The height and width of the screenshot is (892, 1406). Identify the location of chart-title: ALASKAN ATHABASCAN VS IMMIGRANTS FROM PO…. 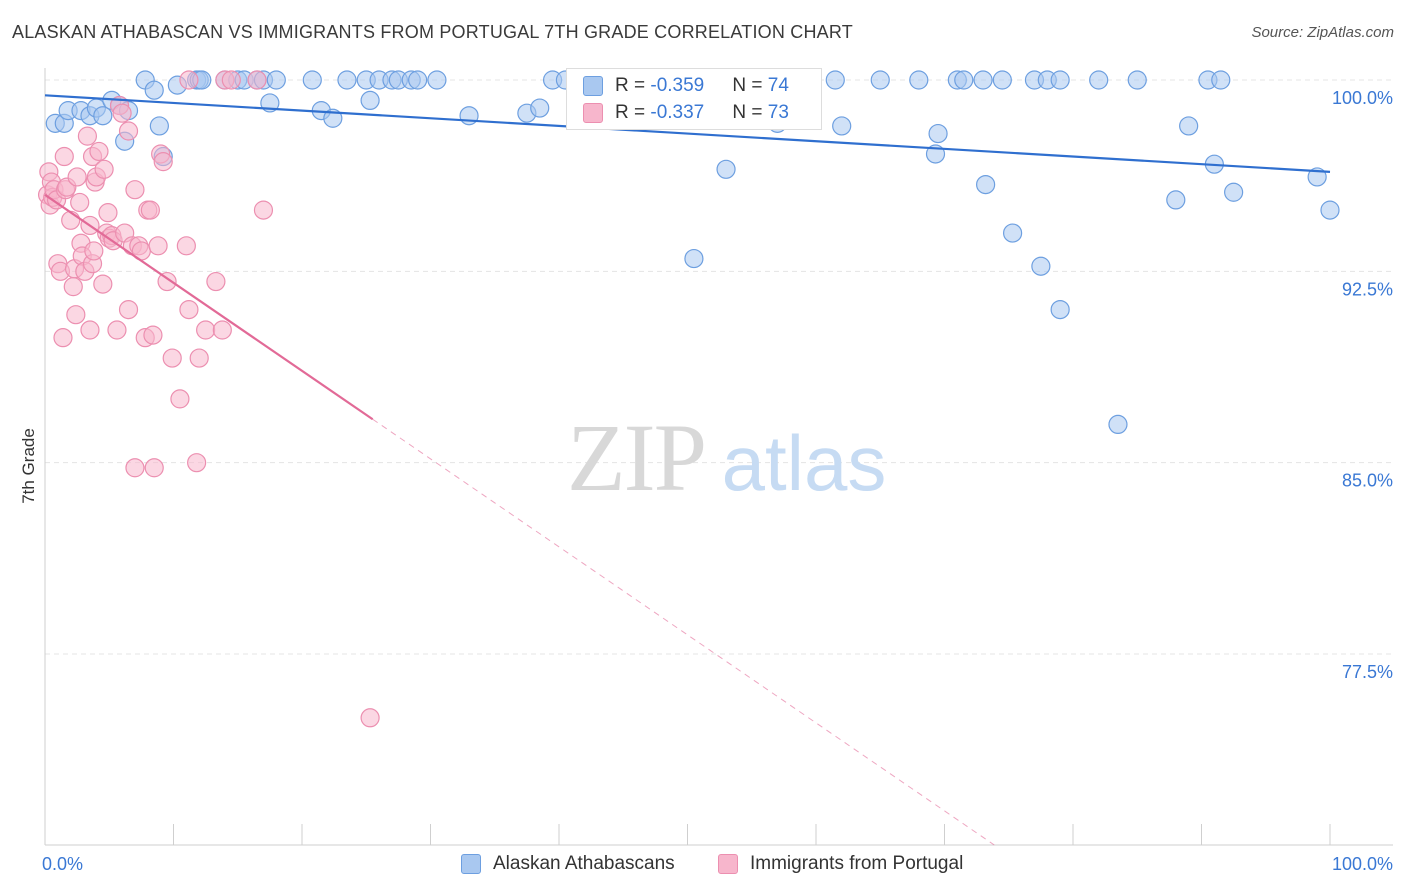
(432, 32).